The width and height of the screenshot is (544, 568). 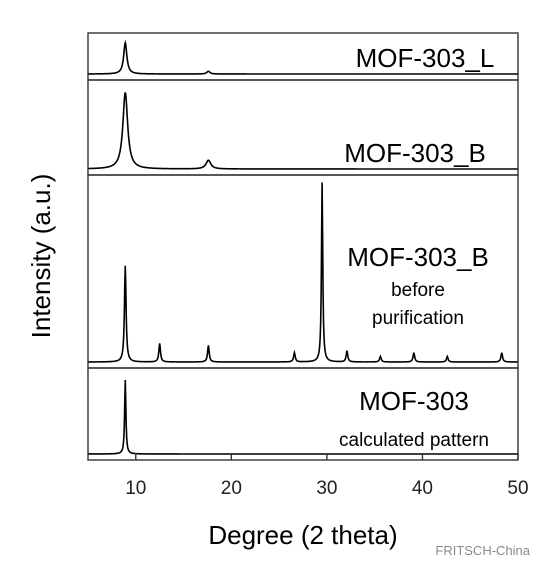 What do you see at coordinates (135, 488) in the screenshot?
I see `x-tick-label: 10` at bounding box center [135, 488].